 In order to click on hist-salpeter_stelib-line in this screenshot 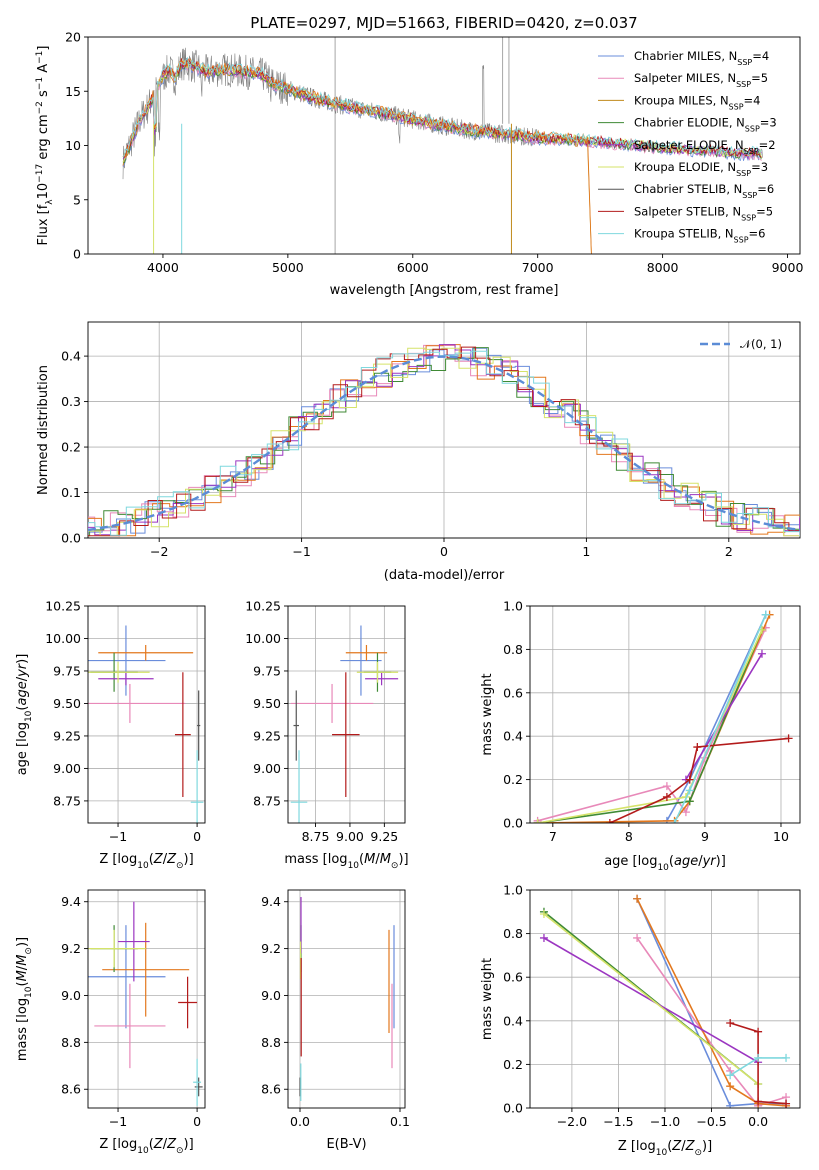, I will do `click(444, 441)`.